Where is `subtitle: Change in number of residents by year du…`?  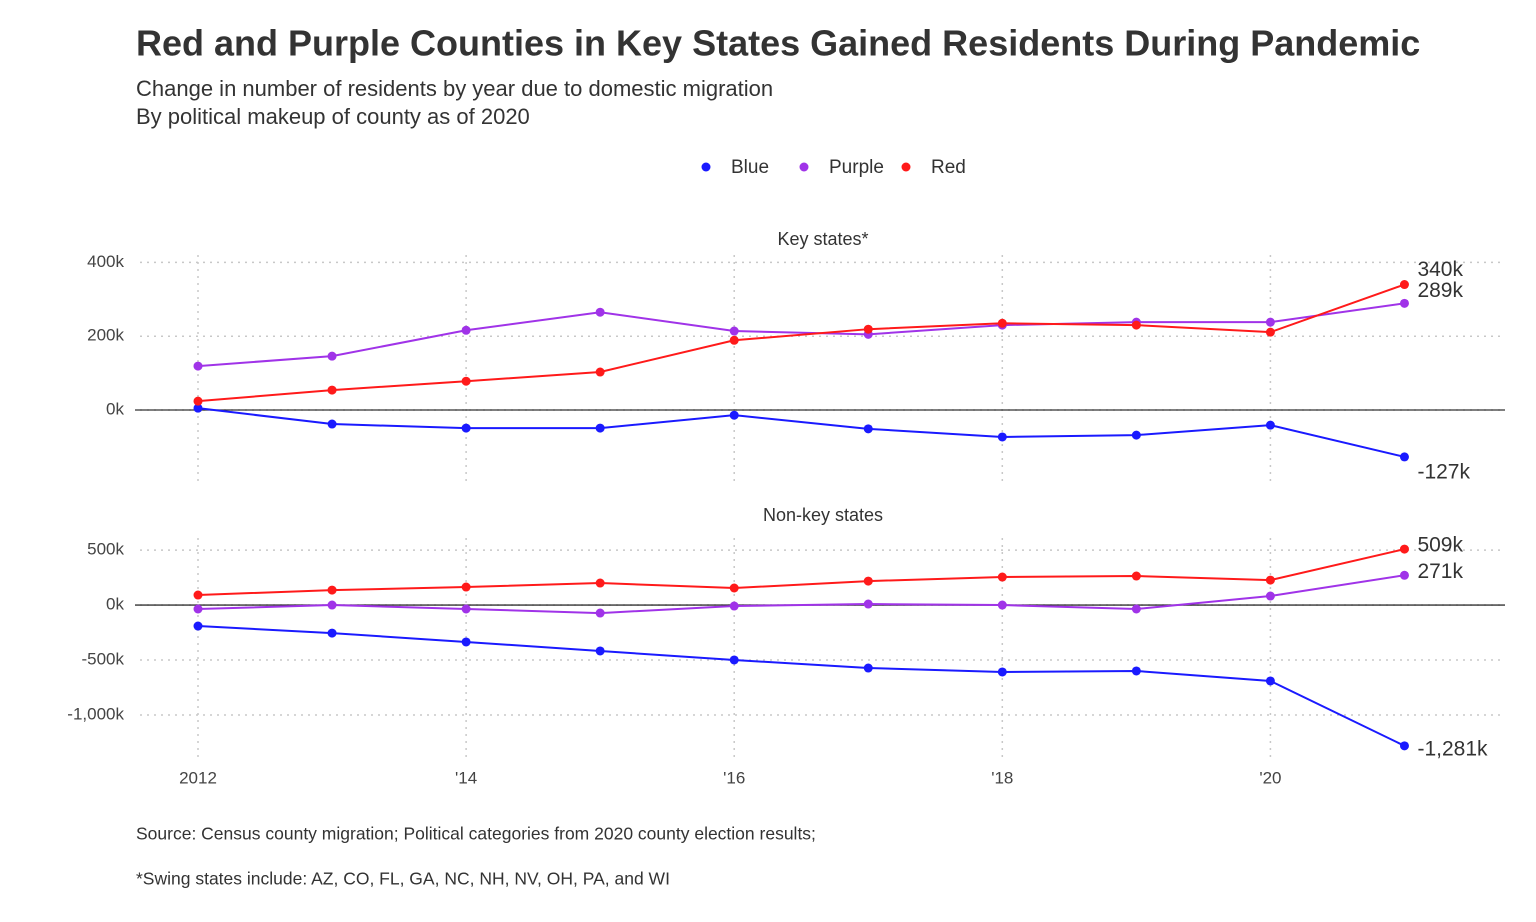
subtitle: Change in number of residents by year du… is located at coordinates (454, 88).